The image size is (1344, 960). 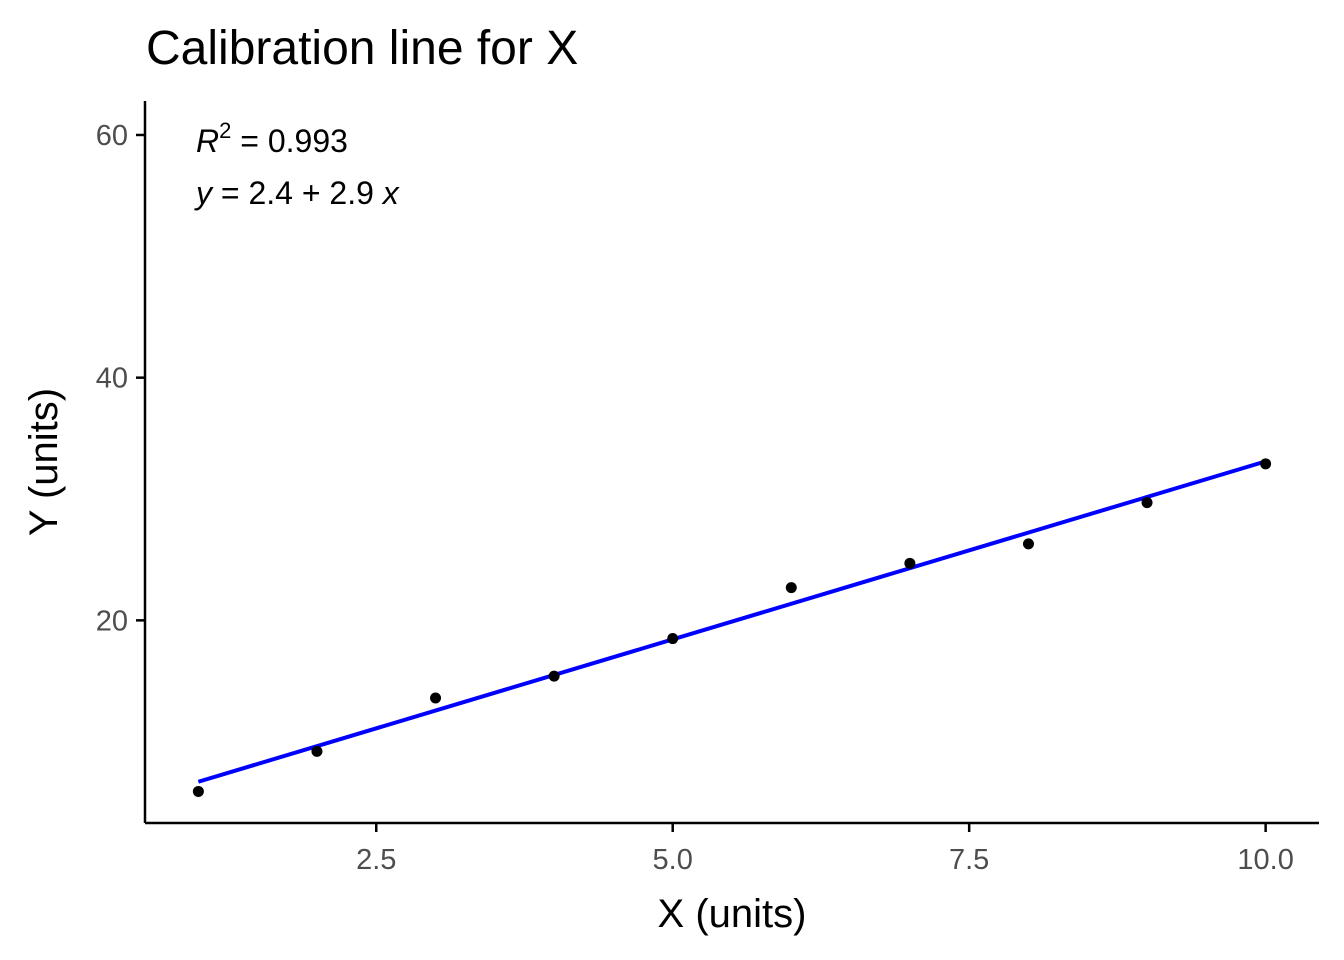 What do you see at coordinates (112, 621) in the screenshot?
I see `y-tick-label: 20` at bounding box center [112, 621].